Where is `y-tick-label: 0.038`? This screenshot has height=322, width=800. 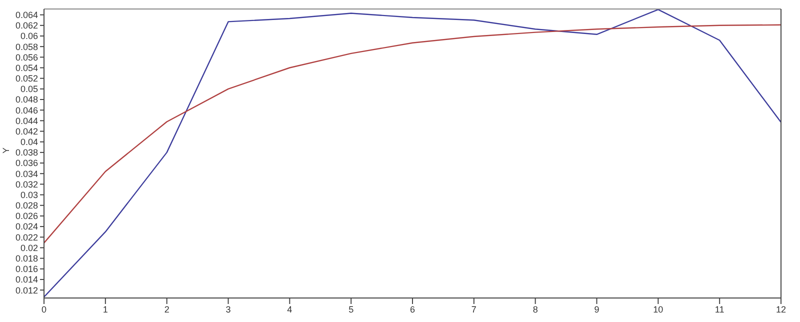 y-tick-label: 0.038 is located at coordinates (26, 153).